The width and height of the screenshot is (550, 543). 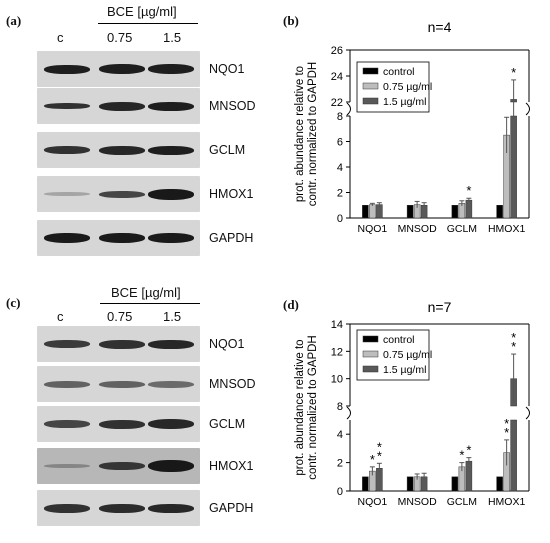 I want to click on y-axis-label-line: contr. normalized to GAPDH, so click(x=313, y=407).